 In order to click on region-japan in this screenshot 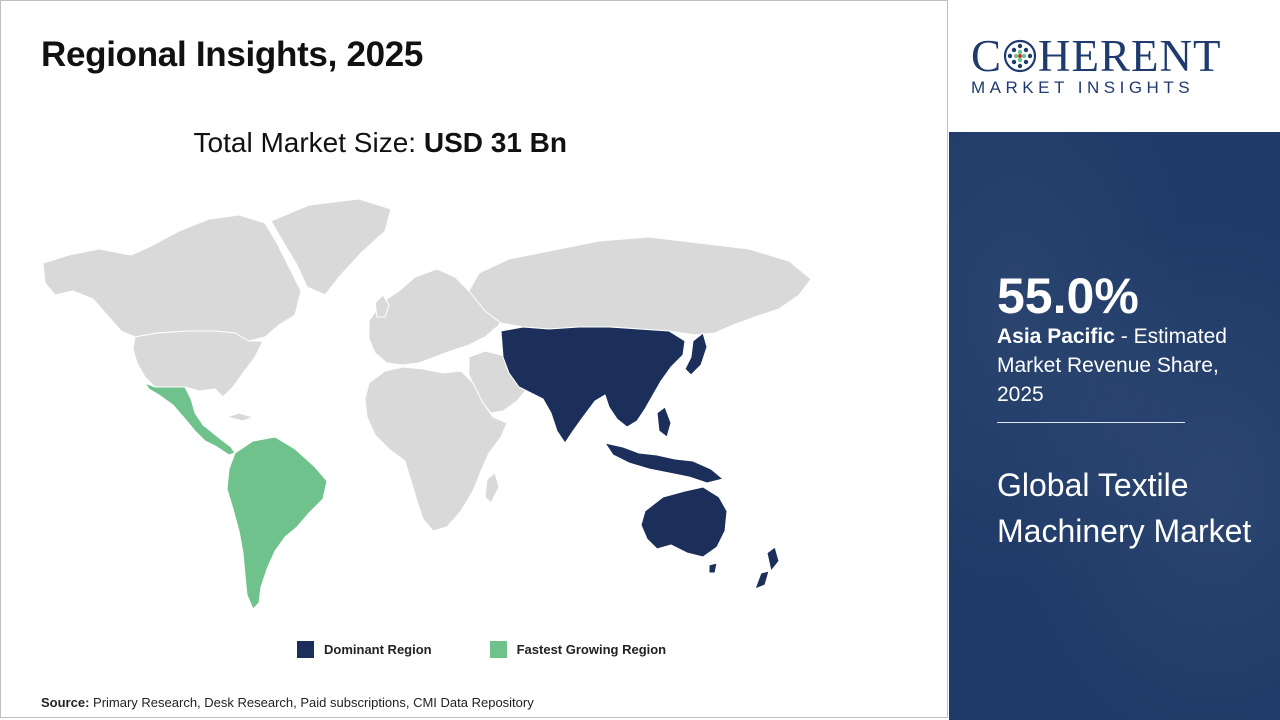, I will do `click(696, 354)`.